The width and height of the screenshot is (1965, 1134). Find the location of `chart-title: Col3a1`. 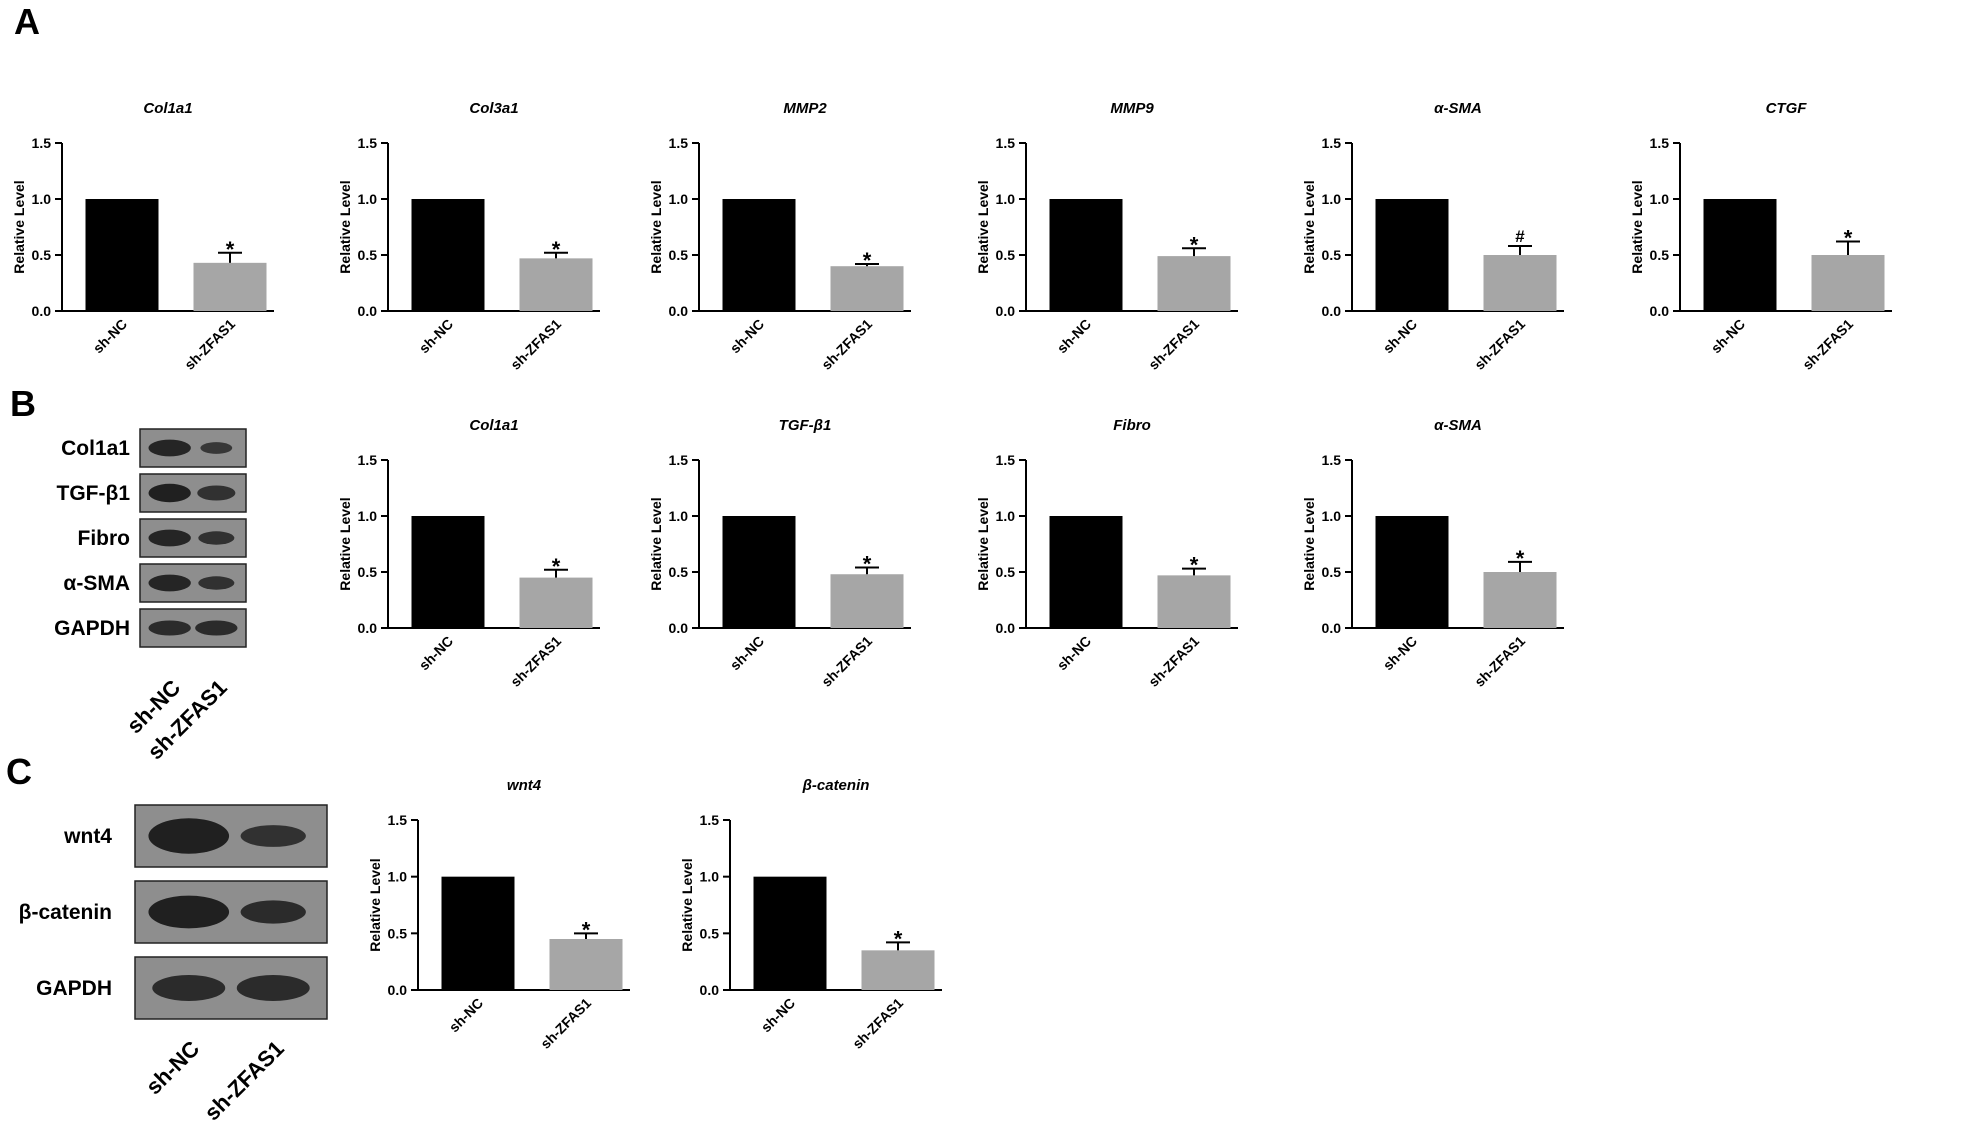

chart-title: Col3a1 is located at coordinates (493, 108).